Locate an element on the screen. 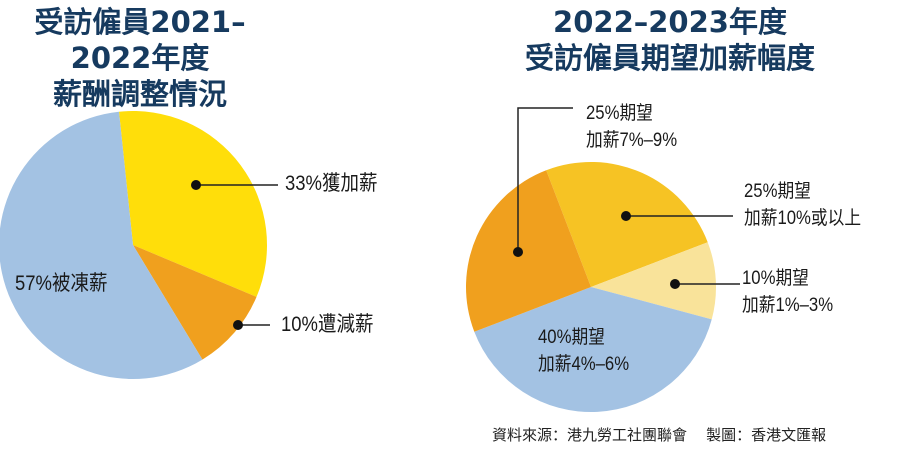 This screenshot has height=450, width=907. label-freeze: 57%被凍薪 is located at coordinates (61, 283).